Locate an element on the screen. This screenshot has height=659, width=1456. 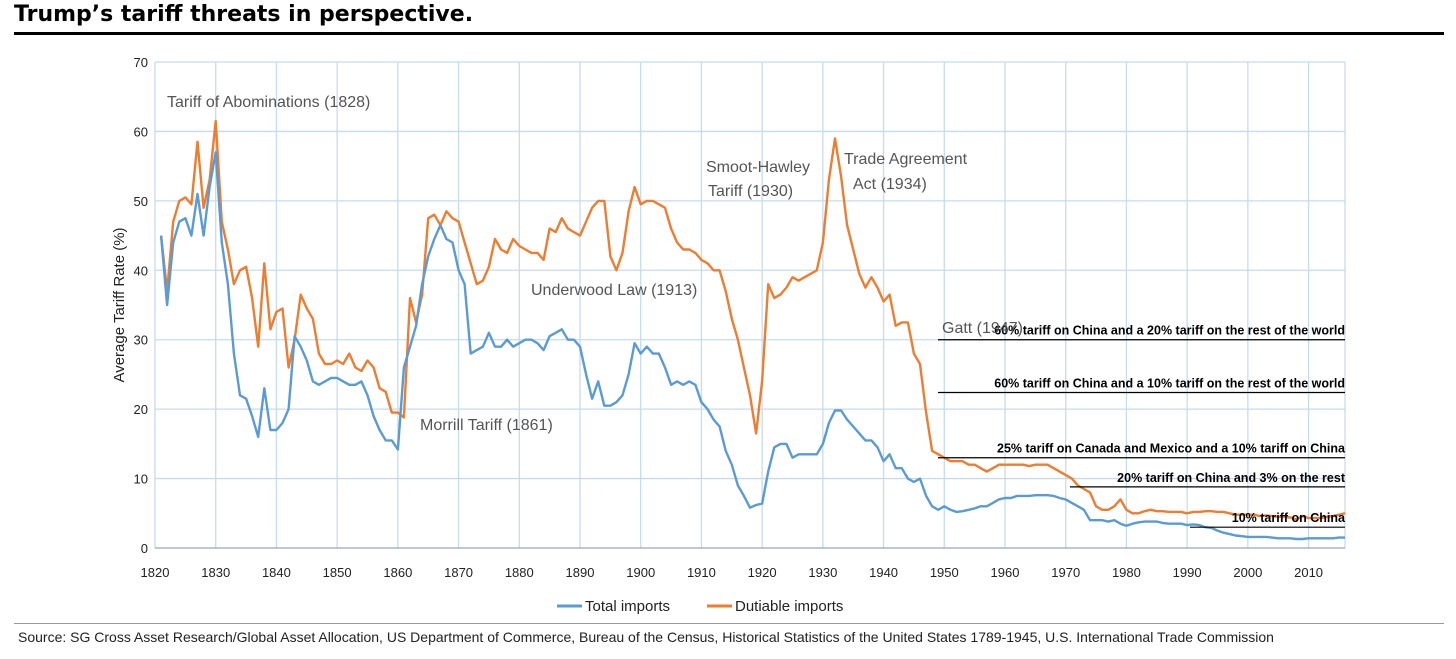
y-tick-label: 40 is located at coordinates (141, 270).